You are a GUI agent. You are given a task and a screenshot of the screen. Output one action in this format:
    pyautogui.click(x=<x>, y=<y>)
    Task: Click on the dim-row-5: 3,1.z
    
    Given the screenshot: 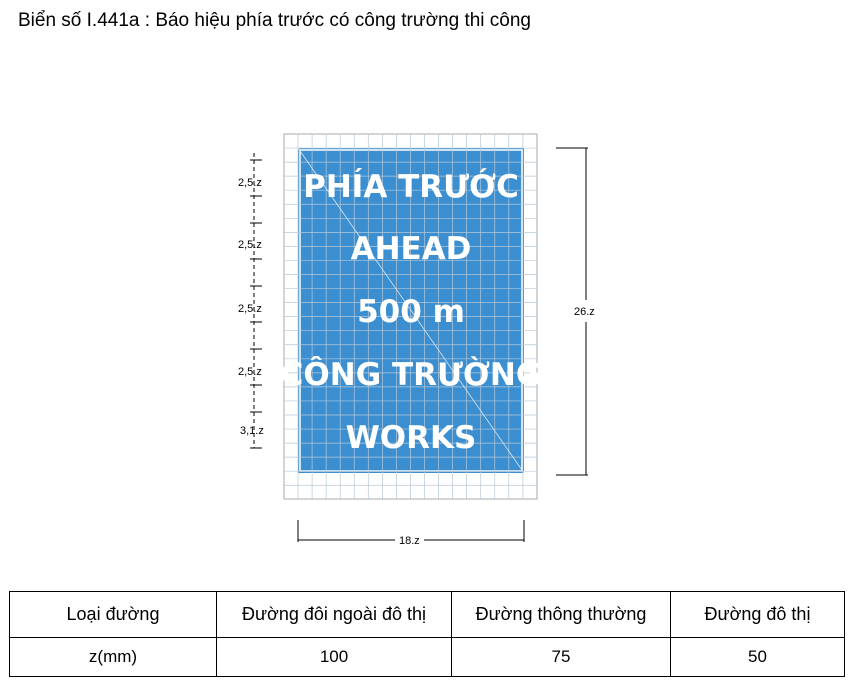 What is the action you would take?
    pyautogui.click(x=252, y=431)
    